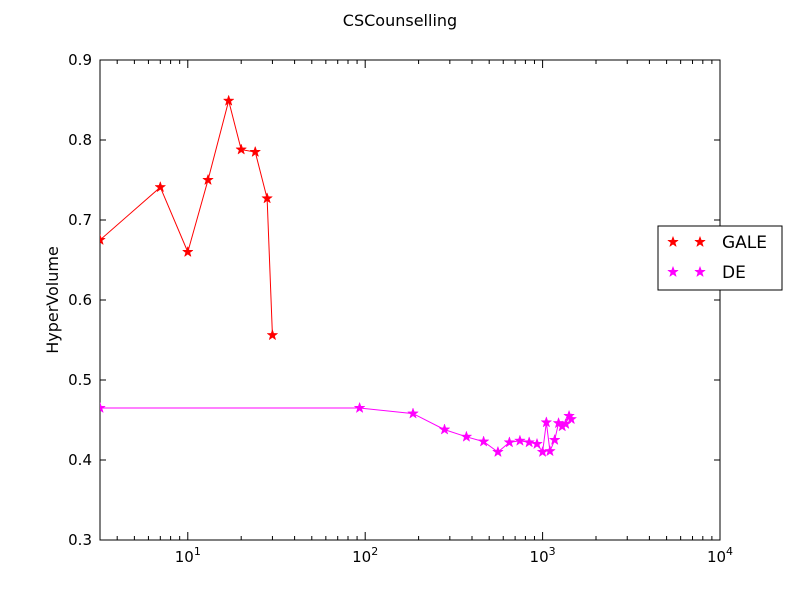 Image resolution: width=800 pixels, height=604 pixels. I want to click on y-tick-label: 0.4, so click(80, 460).